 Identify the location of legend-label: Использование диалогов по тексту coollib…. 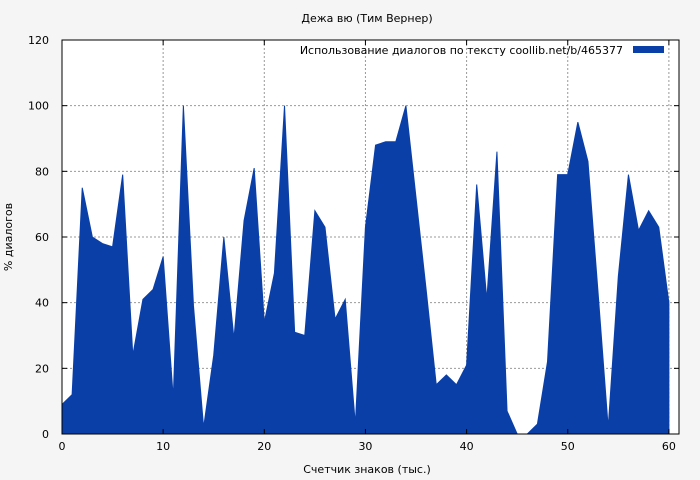
(461, 50).